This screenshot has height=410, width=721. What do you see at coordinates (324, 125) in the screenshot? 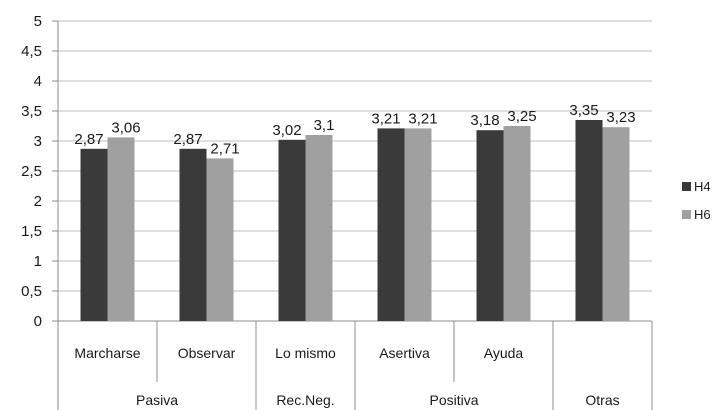
I see `data-label: 3,1` at bounding box center [324, 125].